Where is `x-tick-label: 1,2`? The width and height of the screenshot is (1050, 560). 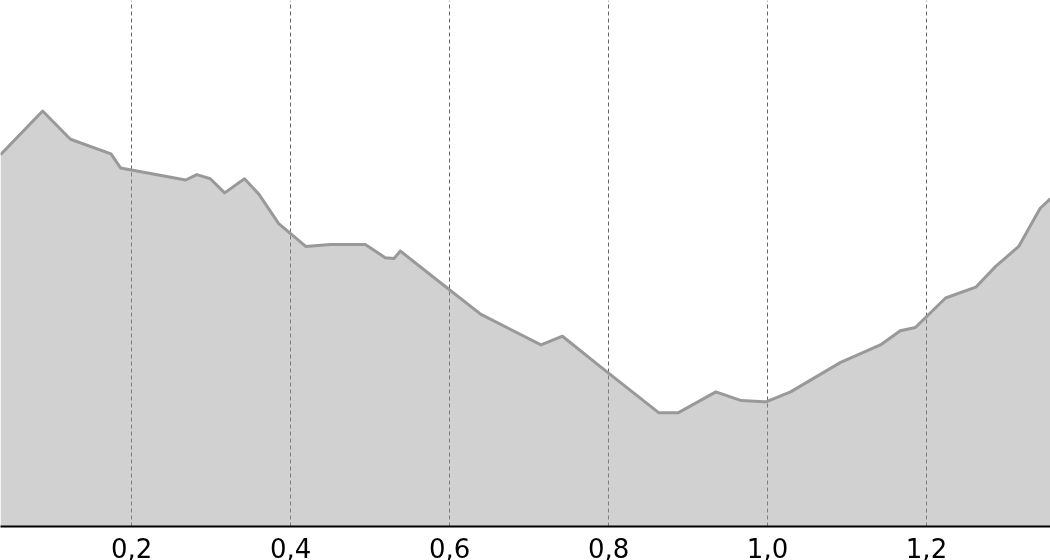
x-tick-label: 1,2 is located at coordinates (926, 546).